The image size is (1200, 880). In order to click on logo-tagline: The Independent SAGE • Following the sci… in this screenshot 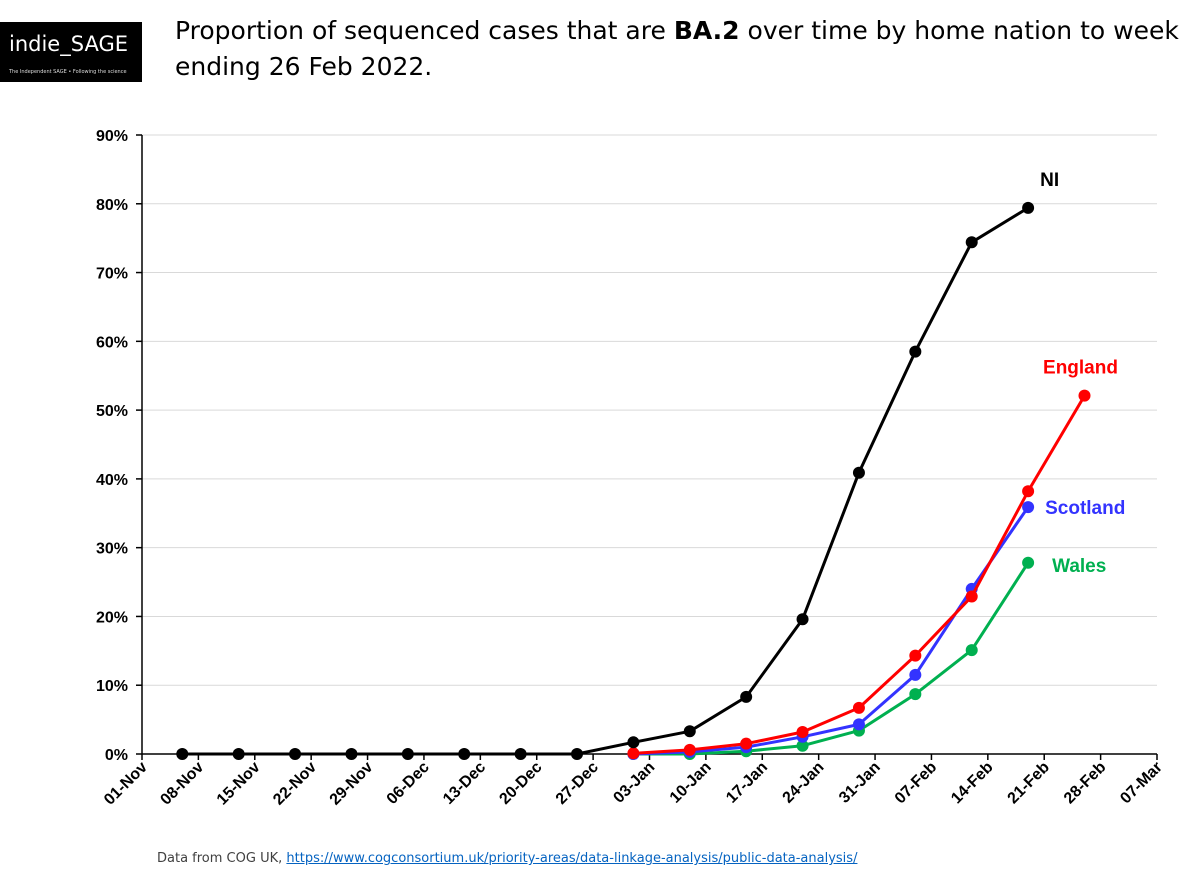, I will do `click(68, 72)`.